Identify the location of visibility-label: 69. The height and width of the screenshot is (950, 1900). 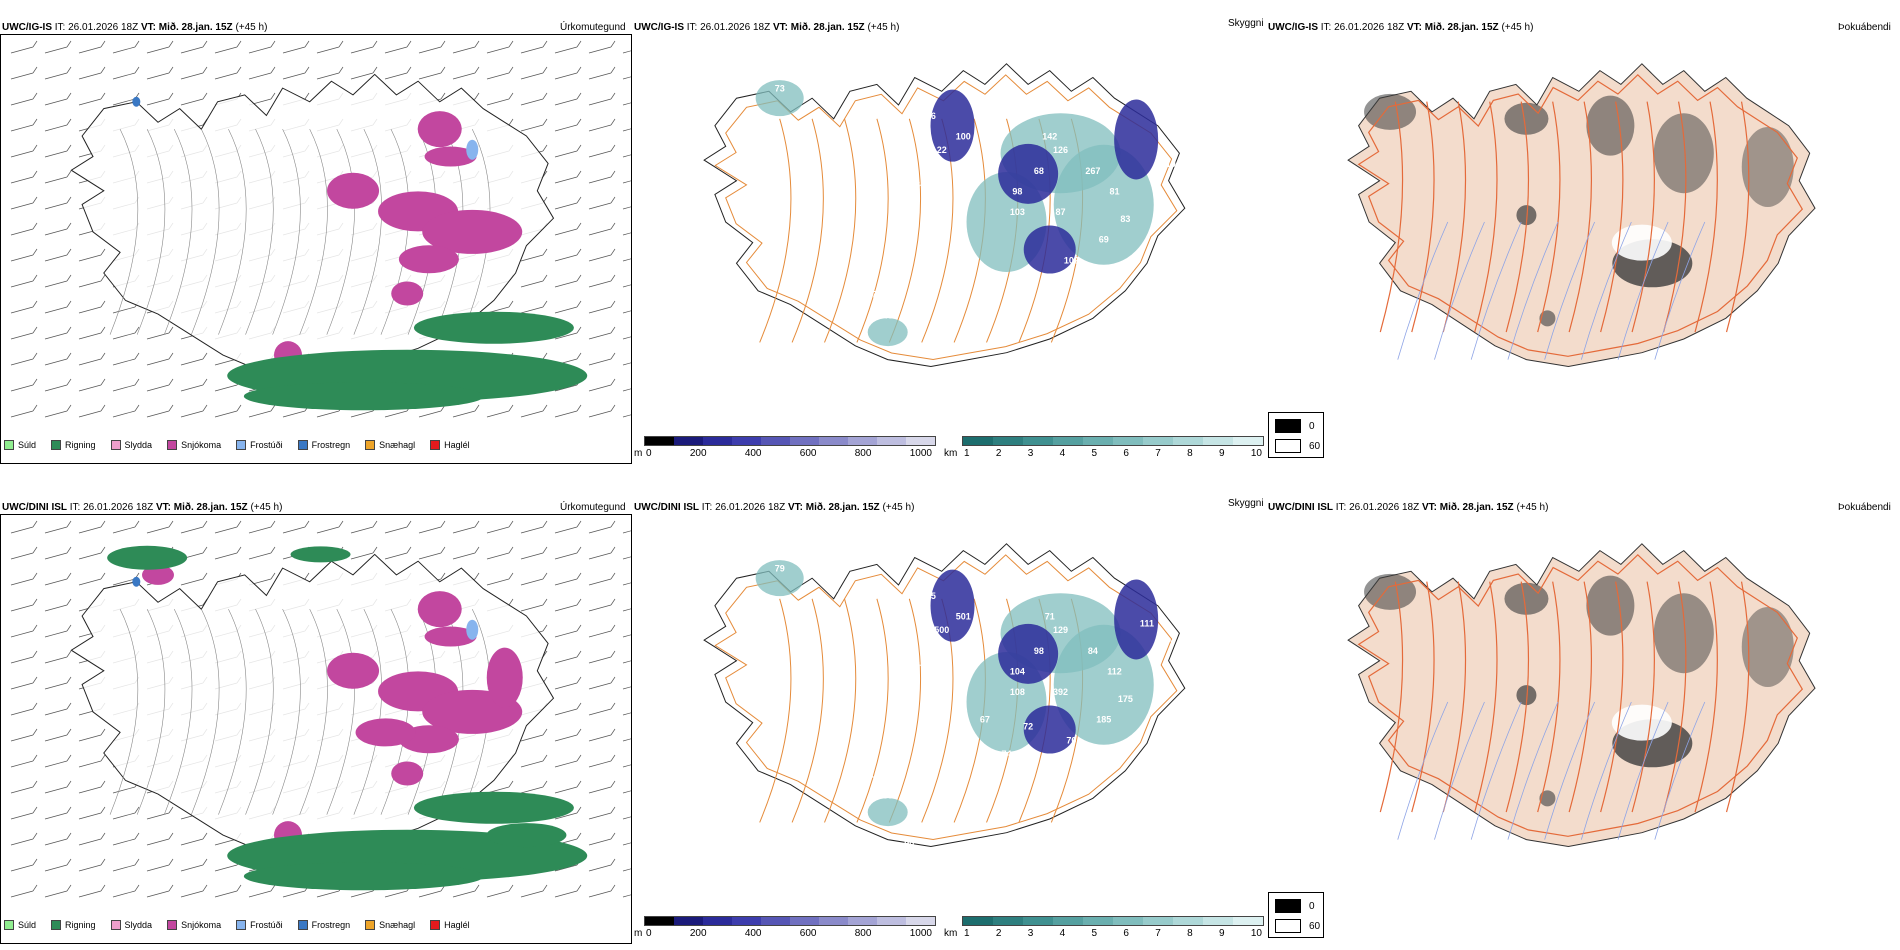
(1104, 240).